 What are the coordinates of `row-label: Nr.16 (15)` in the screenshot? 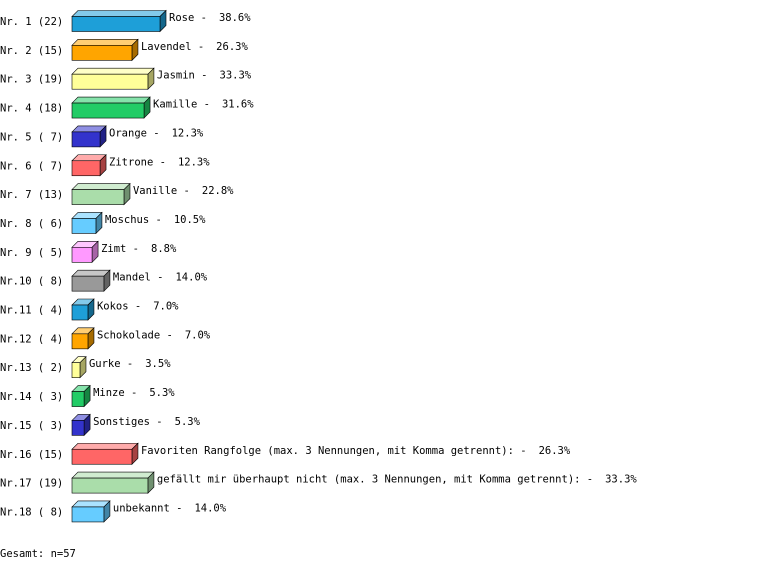 It's located at (31, 455).